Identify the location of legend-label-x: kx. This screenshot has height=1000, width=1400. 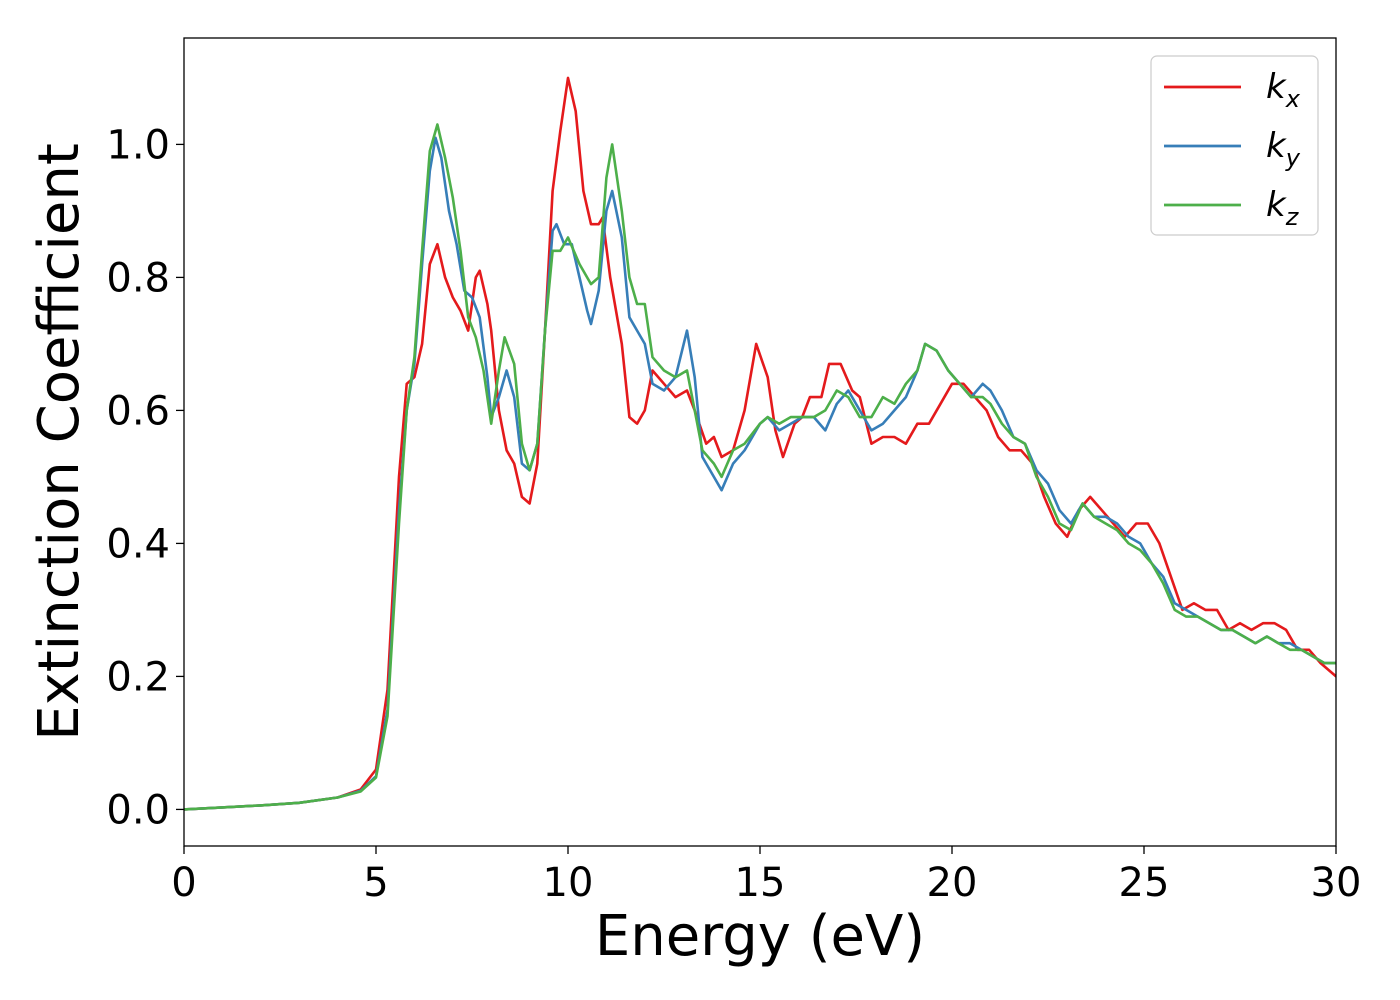
(1283, 90).